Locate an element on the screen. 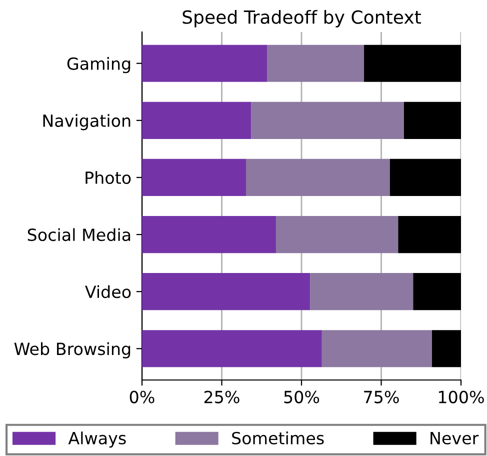 This screenshot has width=487, height=456. y-tick-label: Social Media is located at coordinates (79, 235).